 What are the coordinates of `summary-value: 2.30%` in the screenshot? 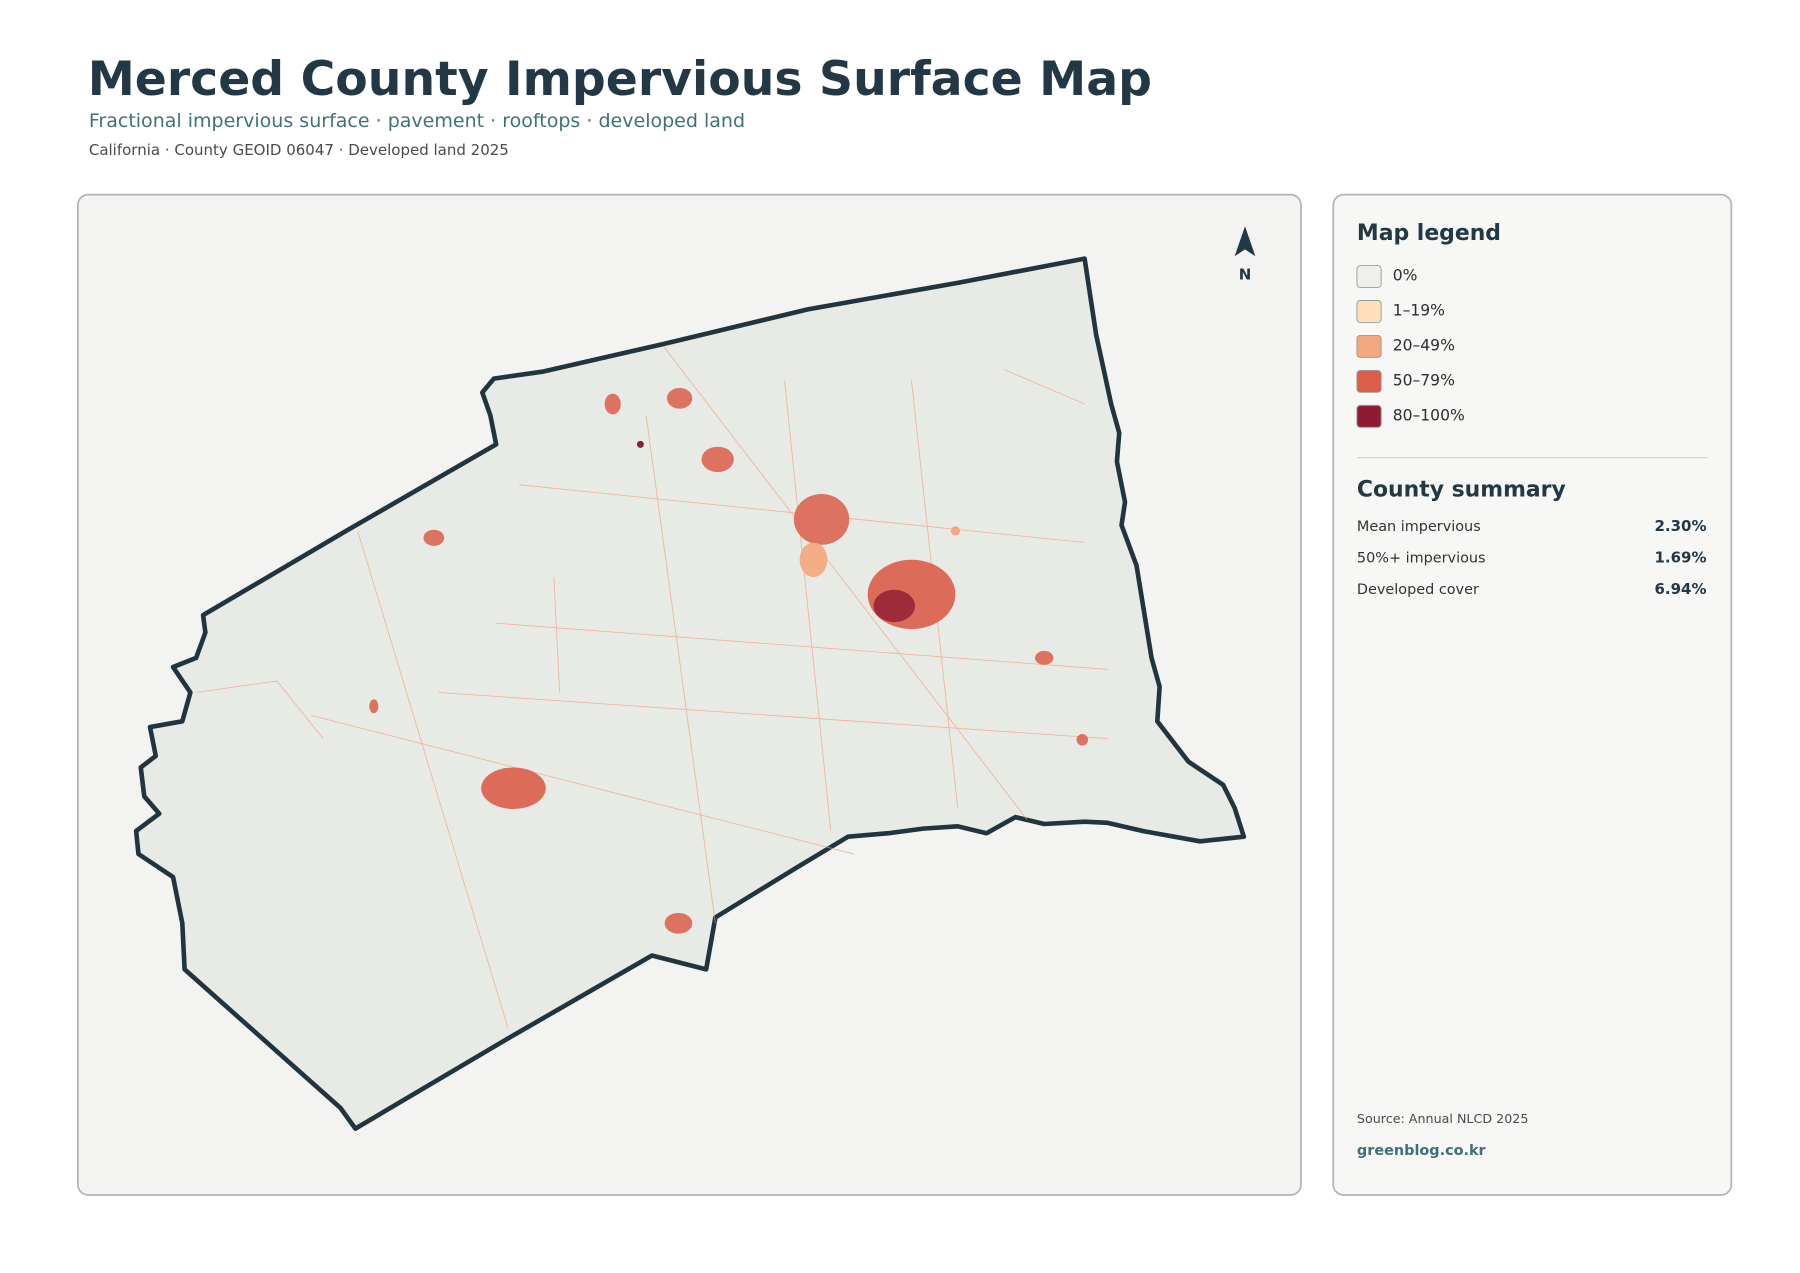 It's located at (1680, 526).